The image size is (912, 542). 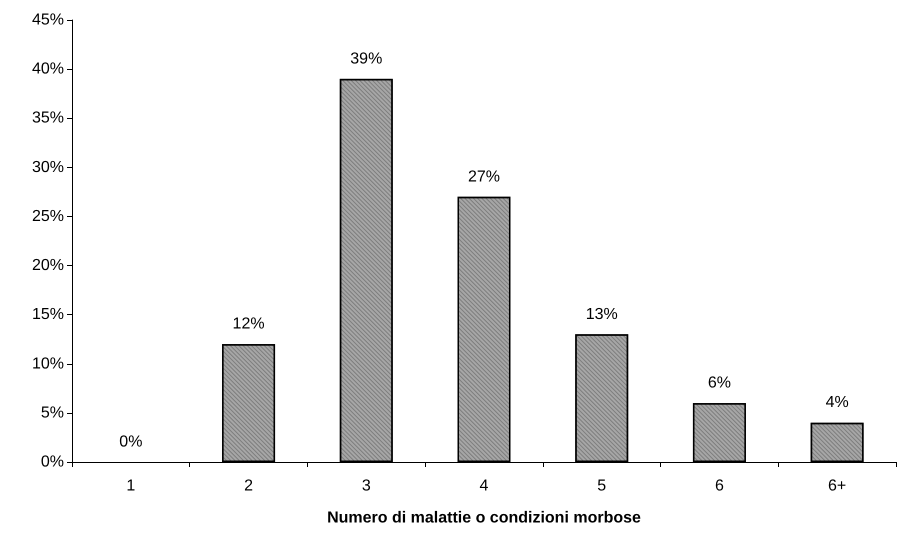 I want to click on y-tick-label: 15%, so click(x=48, y=315).